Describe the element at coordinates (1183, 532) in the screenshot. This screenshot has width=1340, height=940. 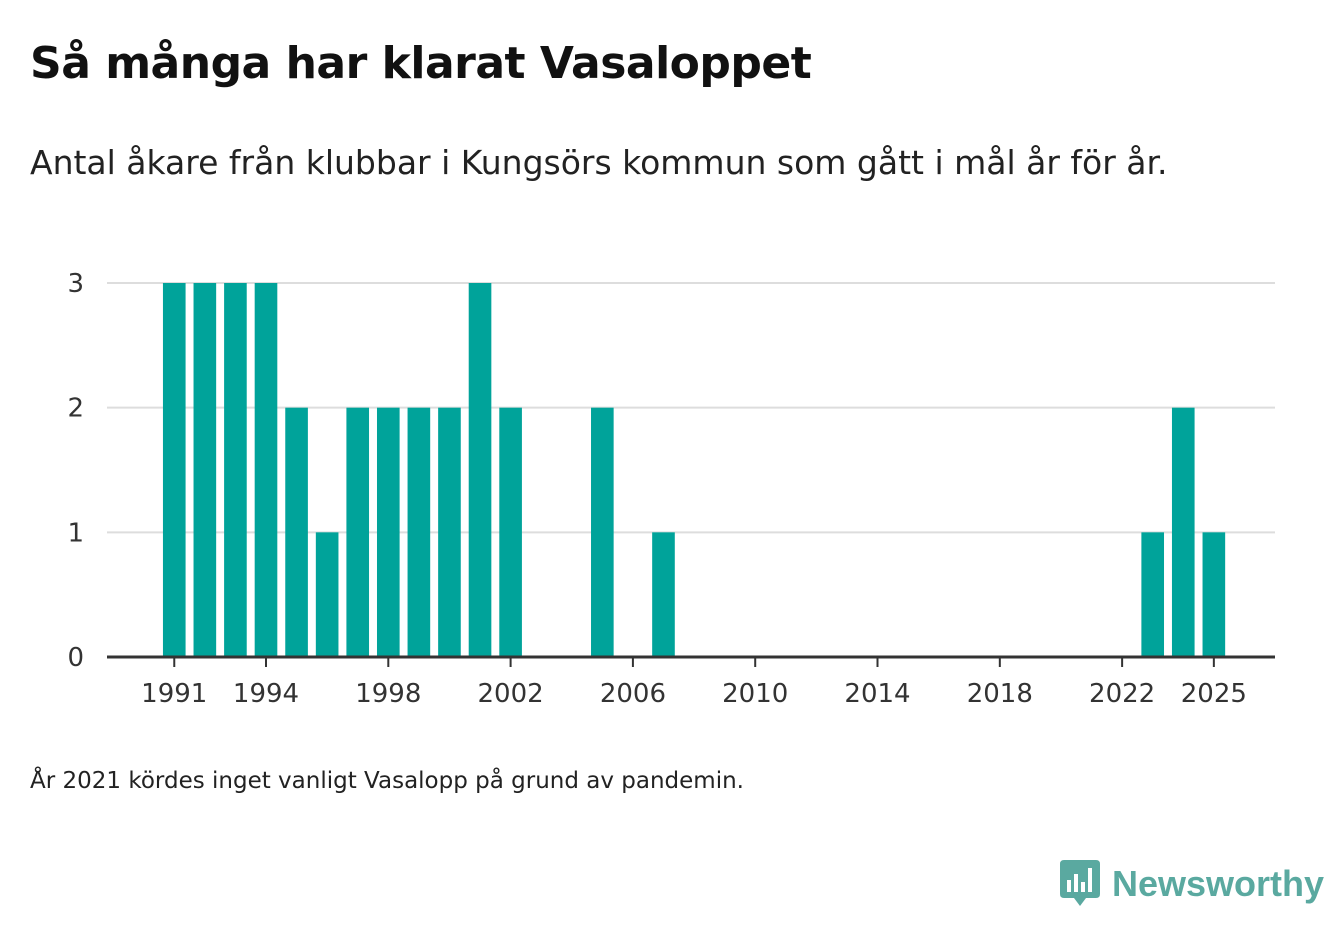
I see `bar-2024` at that location.